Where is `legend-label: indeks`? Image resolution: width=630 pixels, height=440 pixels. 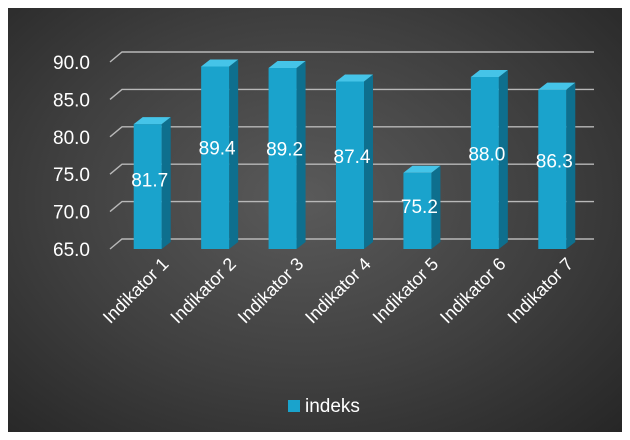
legend-label: indeks is located at coordinates (332, 406).